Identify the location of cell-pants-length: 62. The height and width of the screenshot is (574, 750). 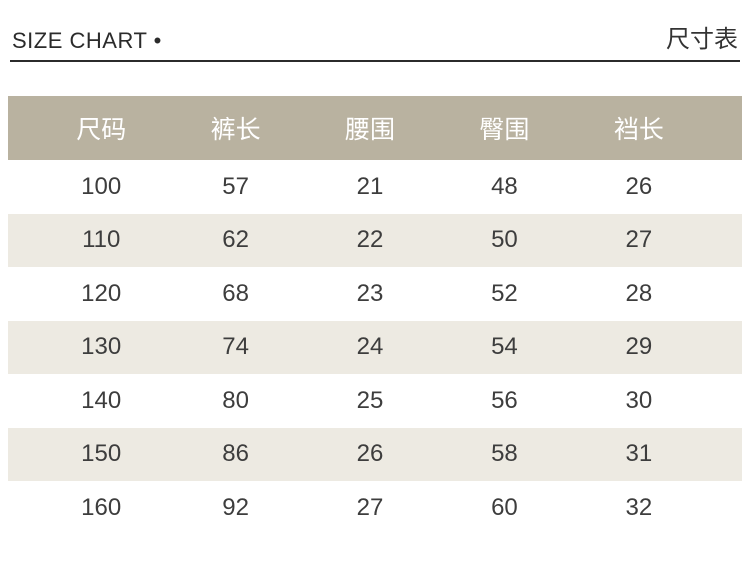
(235, 240).